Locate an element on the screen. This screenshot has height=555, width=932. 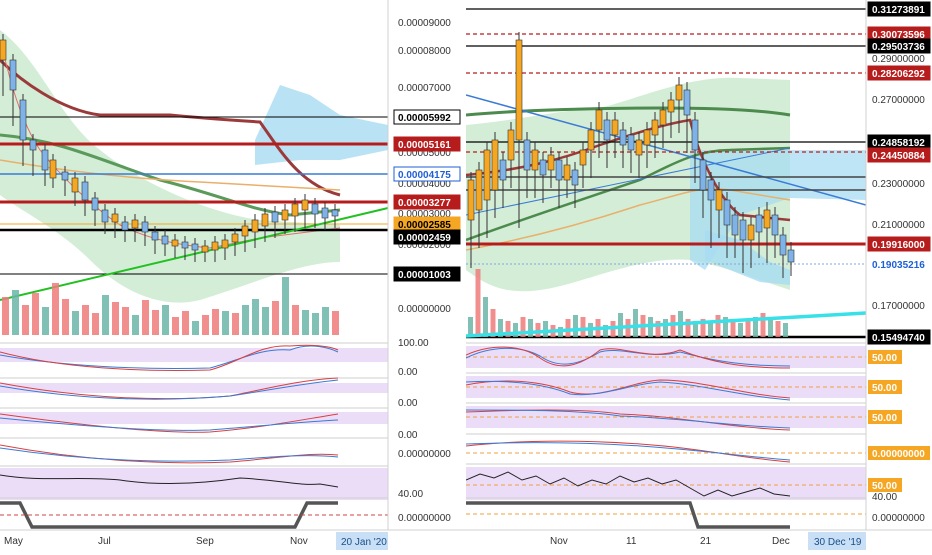
left-date-badge is located at coordinates (362, 541).